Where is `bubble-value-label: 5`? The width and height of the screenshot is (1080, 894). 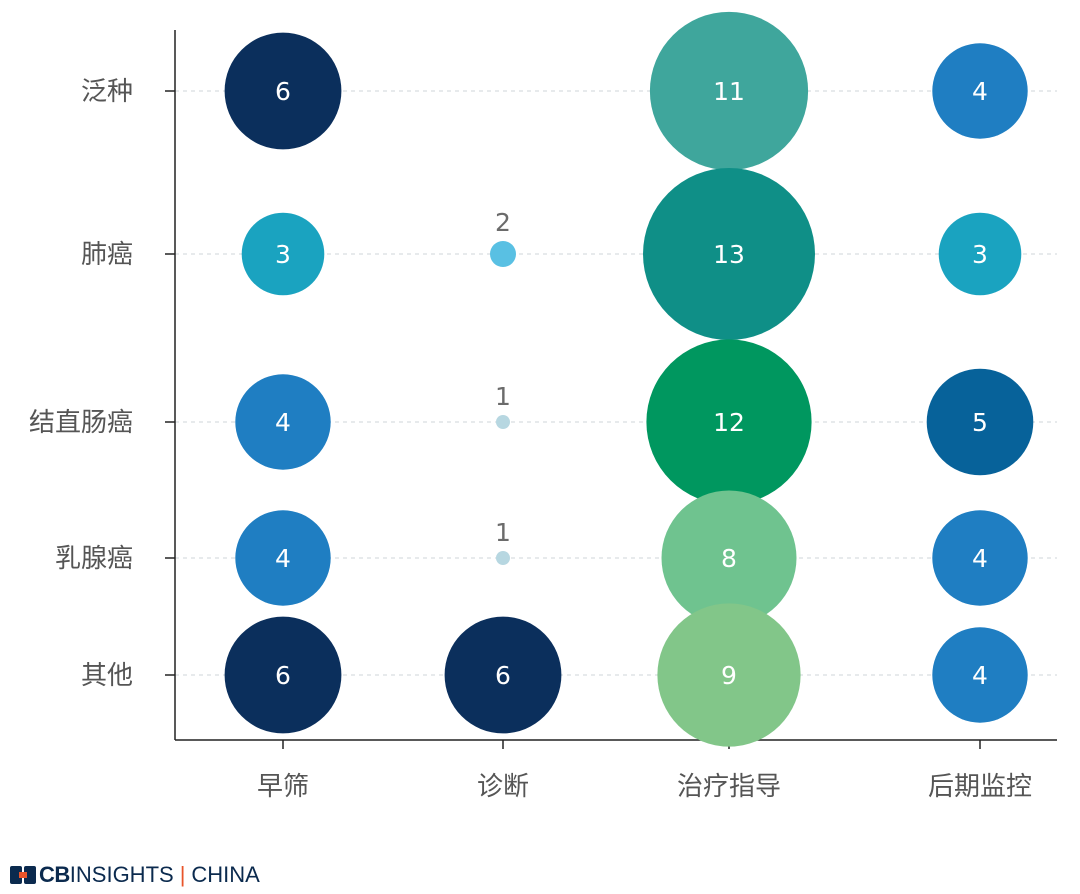 bubble-value-label: 5 is located at coordinates (980, 422).